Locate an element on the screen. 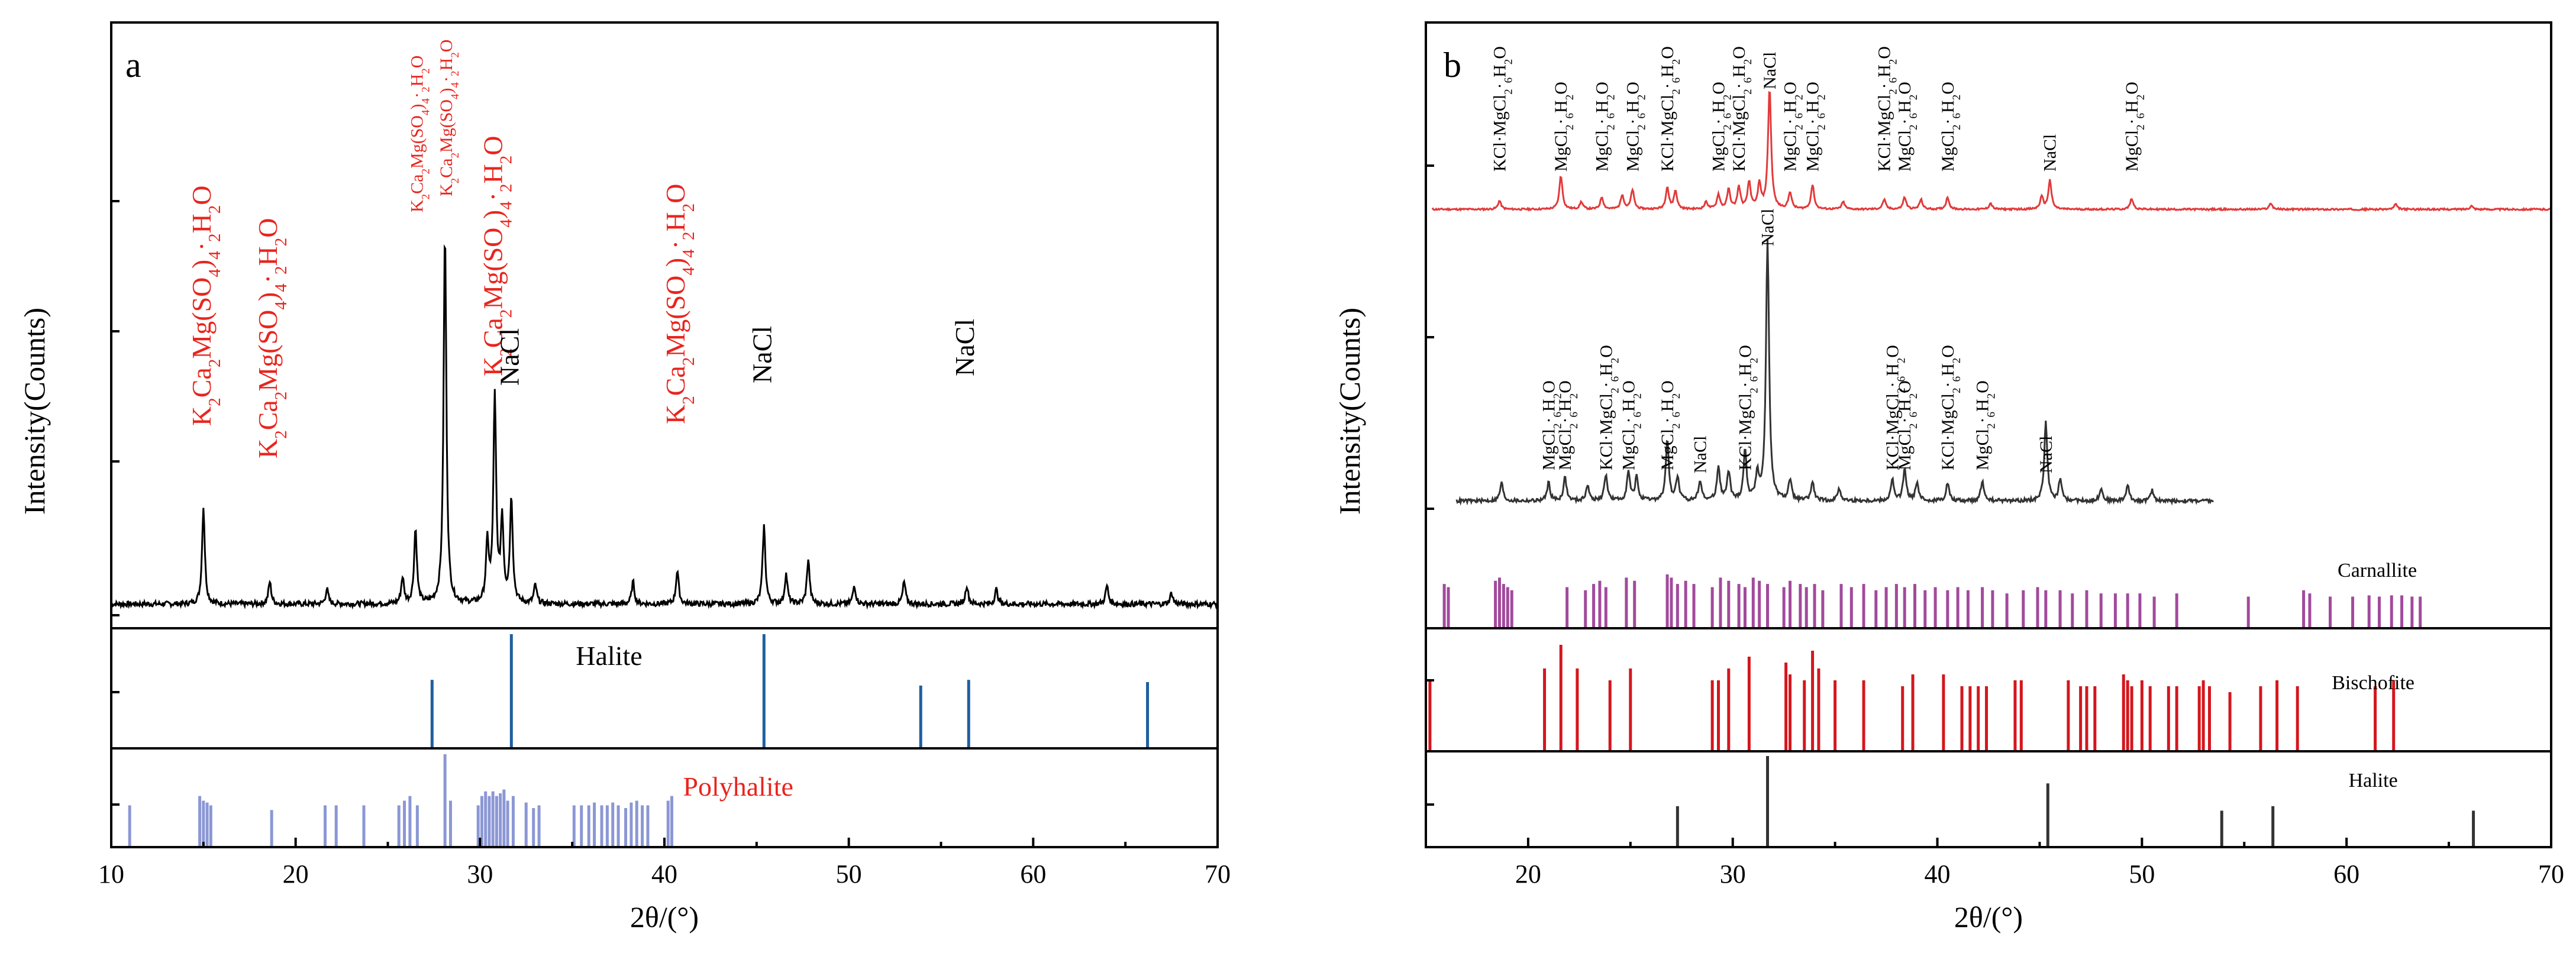  panel-a-xtick-label: 10 is located at coordinates (111, 874).